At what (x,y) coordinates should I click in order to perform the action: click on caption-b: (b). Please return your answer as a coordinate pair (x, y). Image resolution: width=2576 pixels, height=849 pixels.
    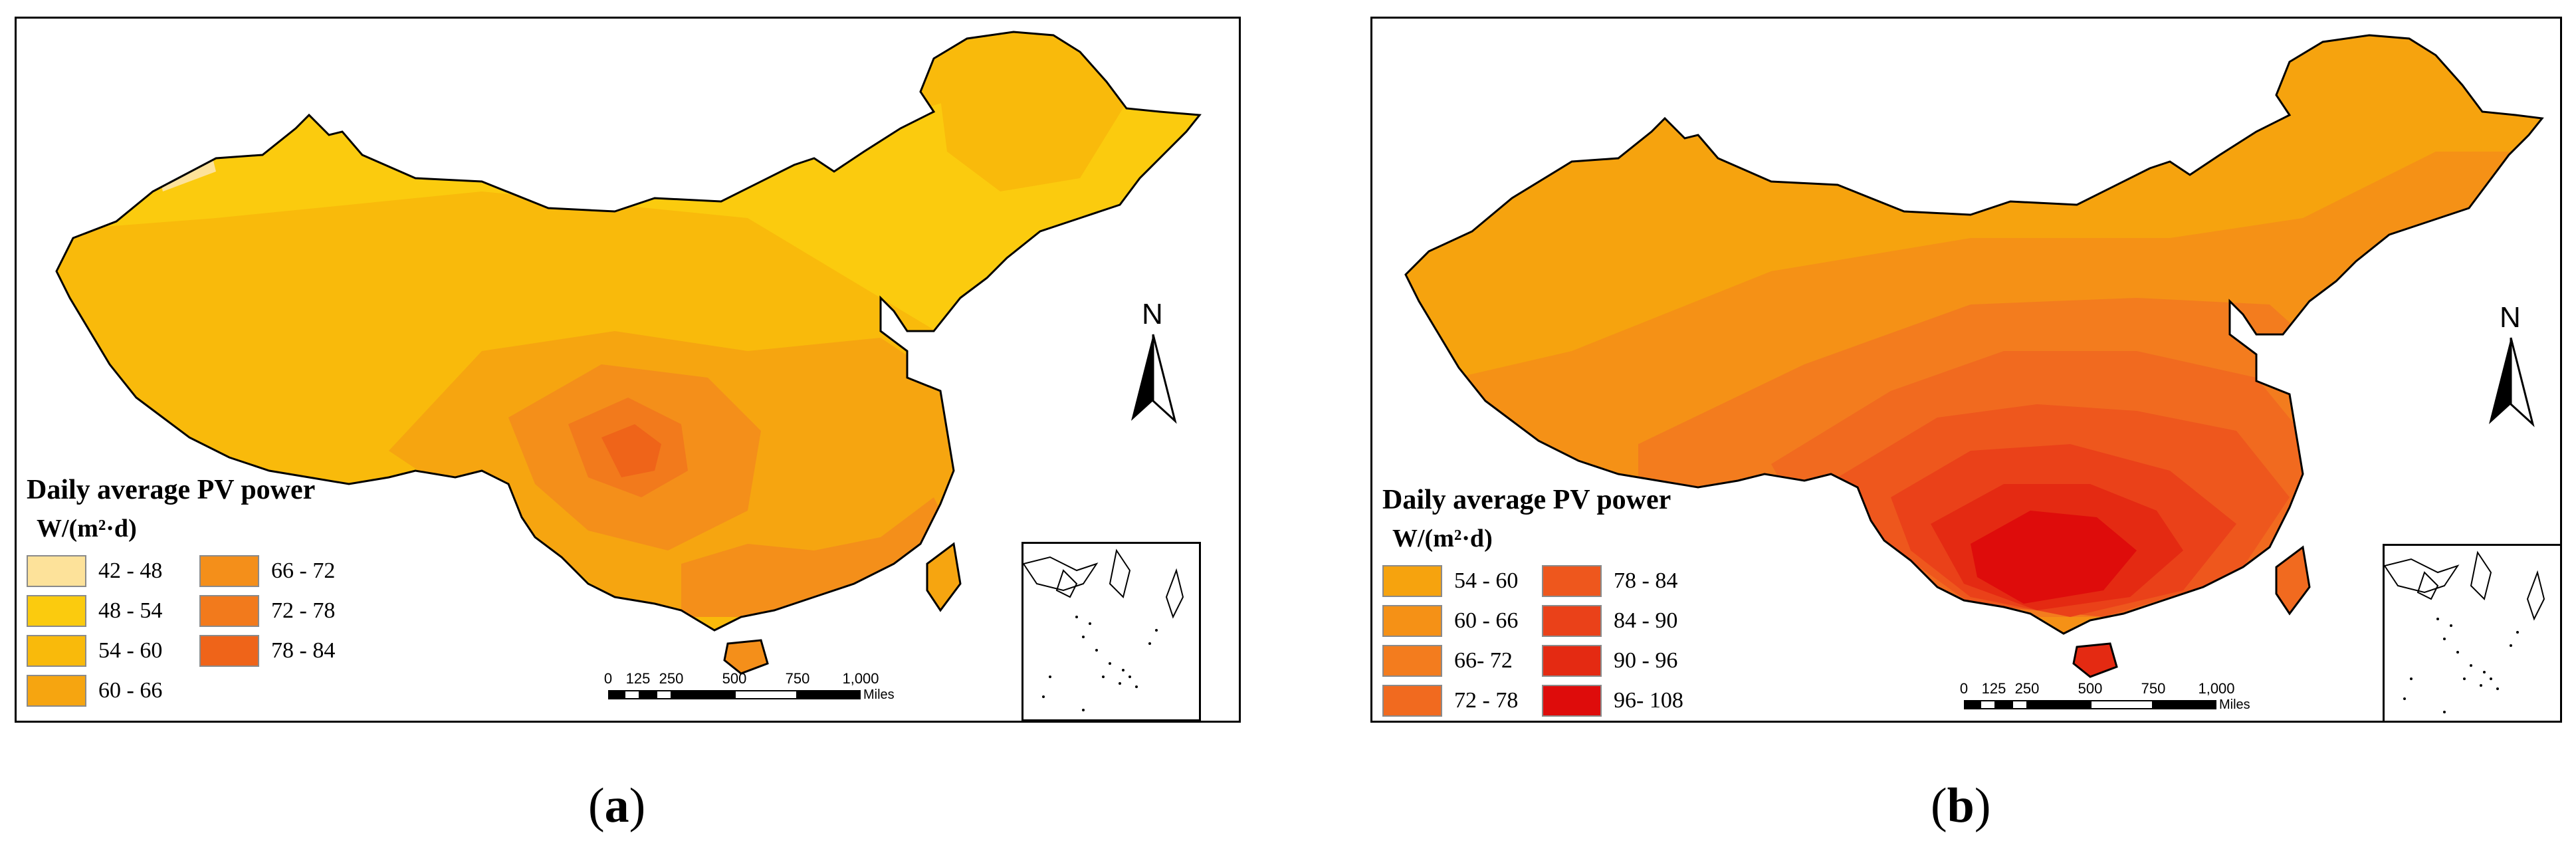
    Looking at the image, I should click on (1961, 806).